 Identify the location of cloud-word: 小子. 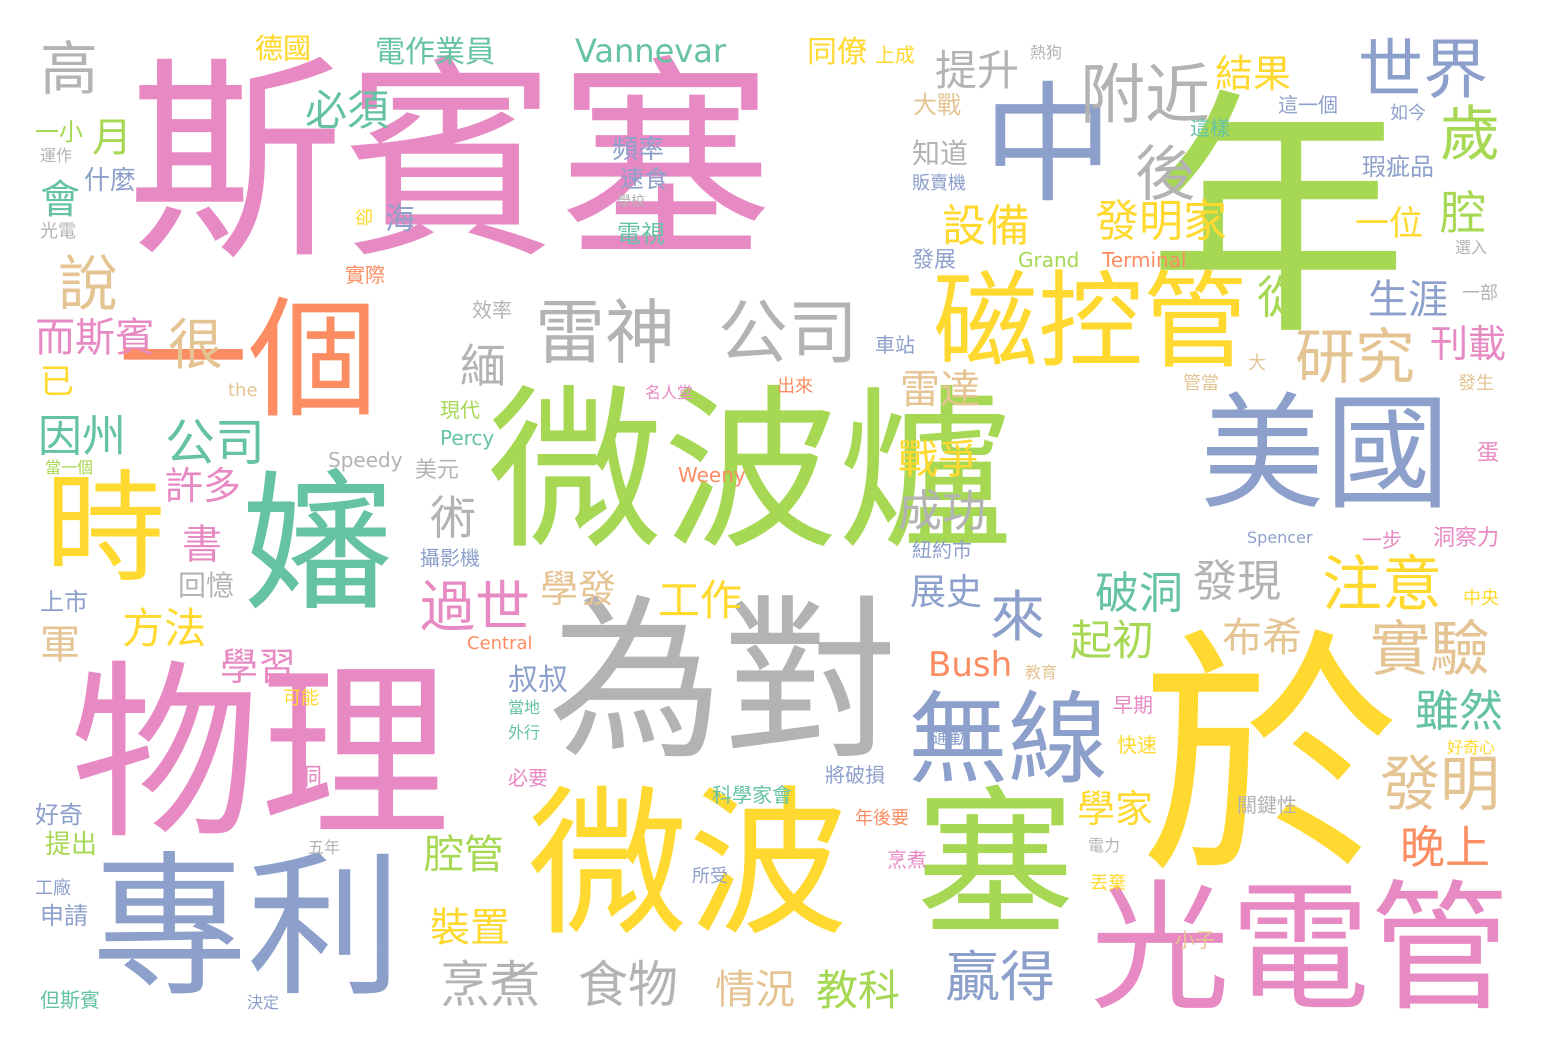
(1195, 940).